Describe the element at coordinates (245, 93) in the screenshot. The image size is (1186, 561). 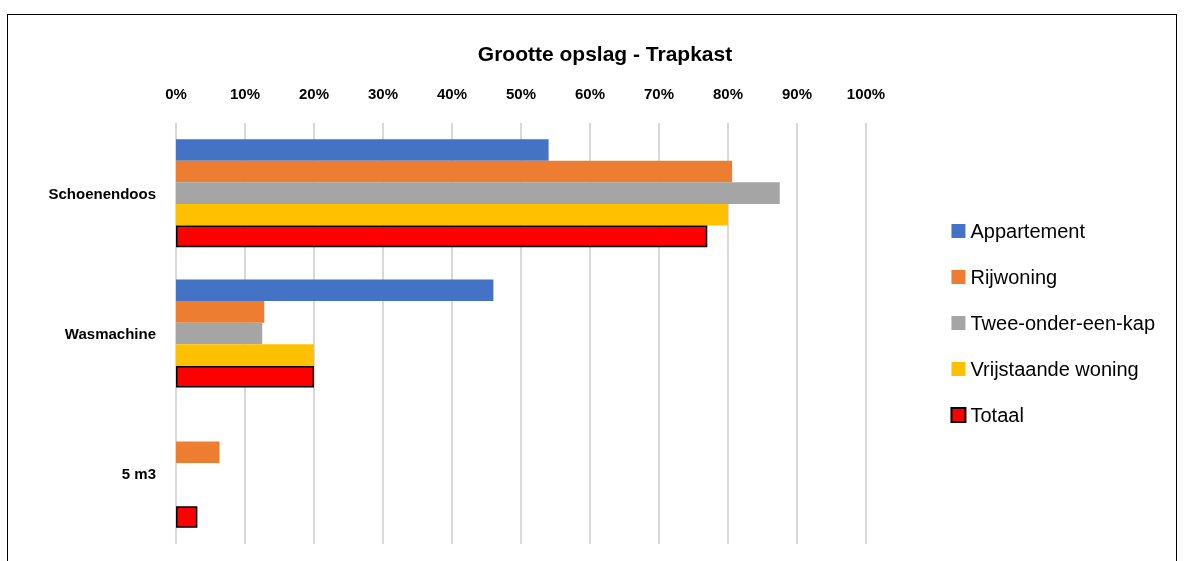
I see `x-tick-label: 10%` at that location.